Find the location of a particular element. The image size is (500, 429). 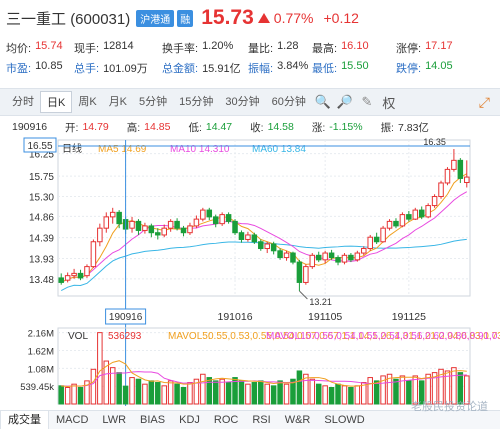

draw-icon: ✎ is located at coordinates (367, 101).